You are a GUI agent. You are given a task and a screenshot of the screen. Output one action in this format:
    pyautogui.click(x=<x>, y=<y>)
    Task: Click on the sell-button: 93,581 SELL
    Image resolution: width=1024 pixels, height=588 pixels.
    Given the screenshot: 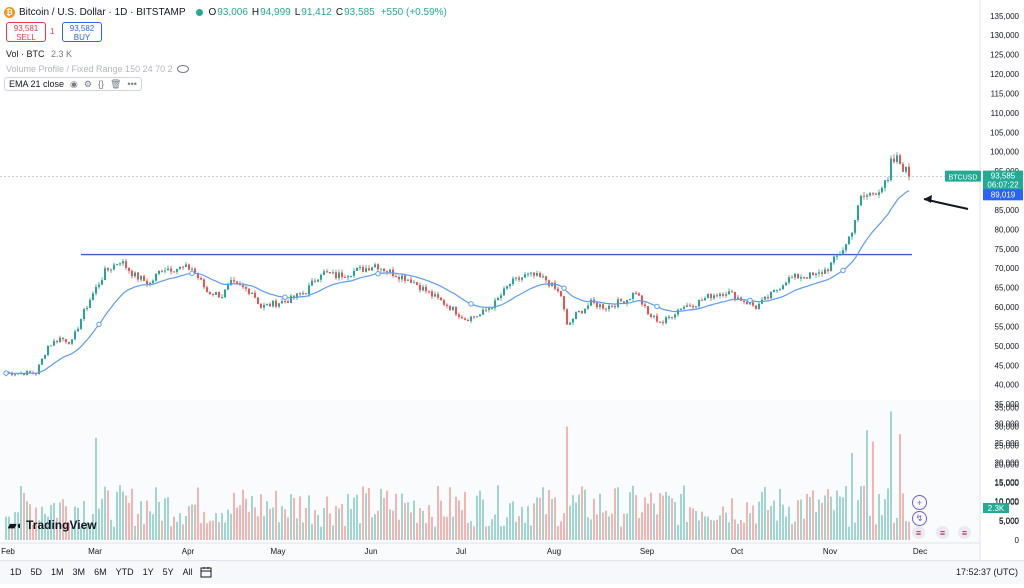 What is the action you would take?
    pyautogui.click(x=26, y=32)
    